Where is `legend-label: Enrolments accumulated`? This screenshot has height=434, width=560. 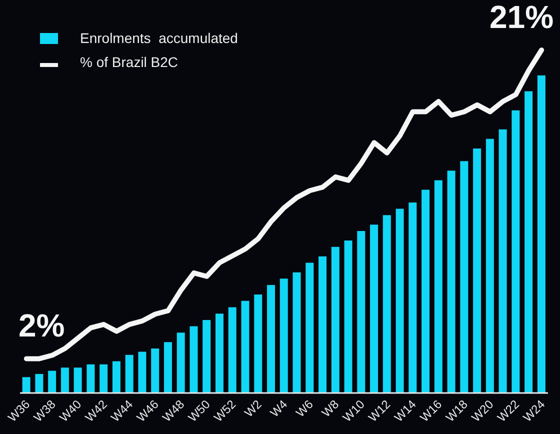 legend-label: Enrolments accumulated is located at coordinates (159, 38).